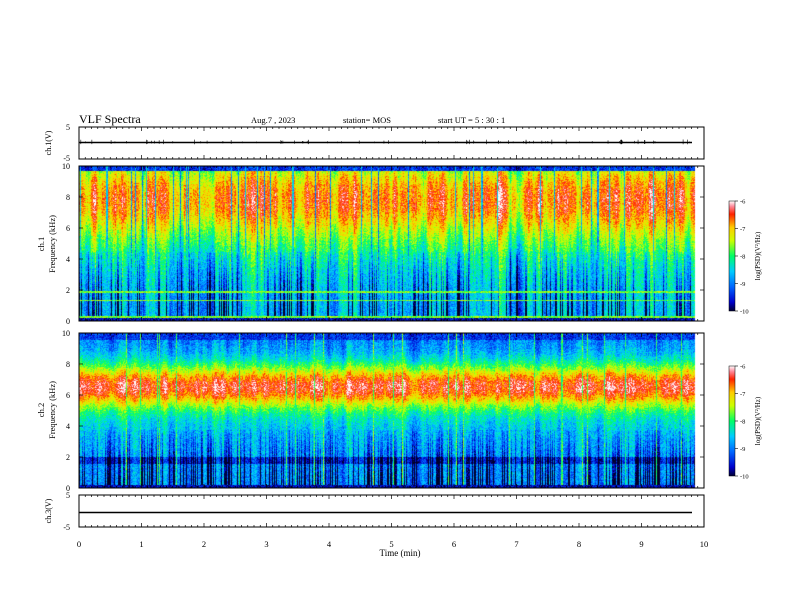 The image size is (792, 612). Describe the element at coordinates (516, 544) in the screenshot. I see `x-tick-label: 7` at that location.